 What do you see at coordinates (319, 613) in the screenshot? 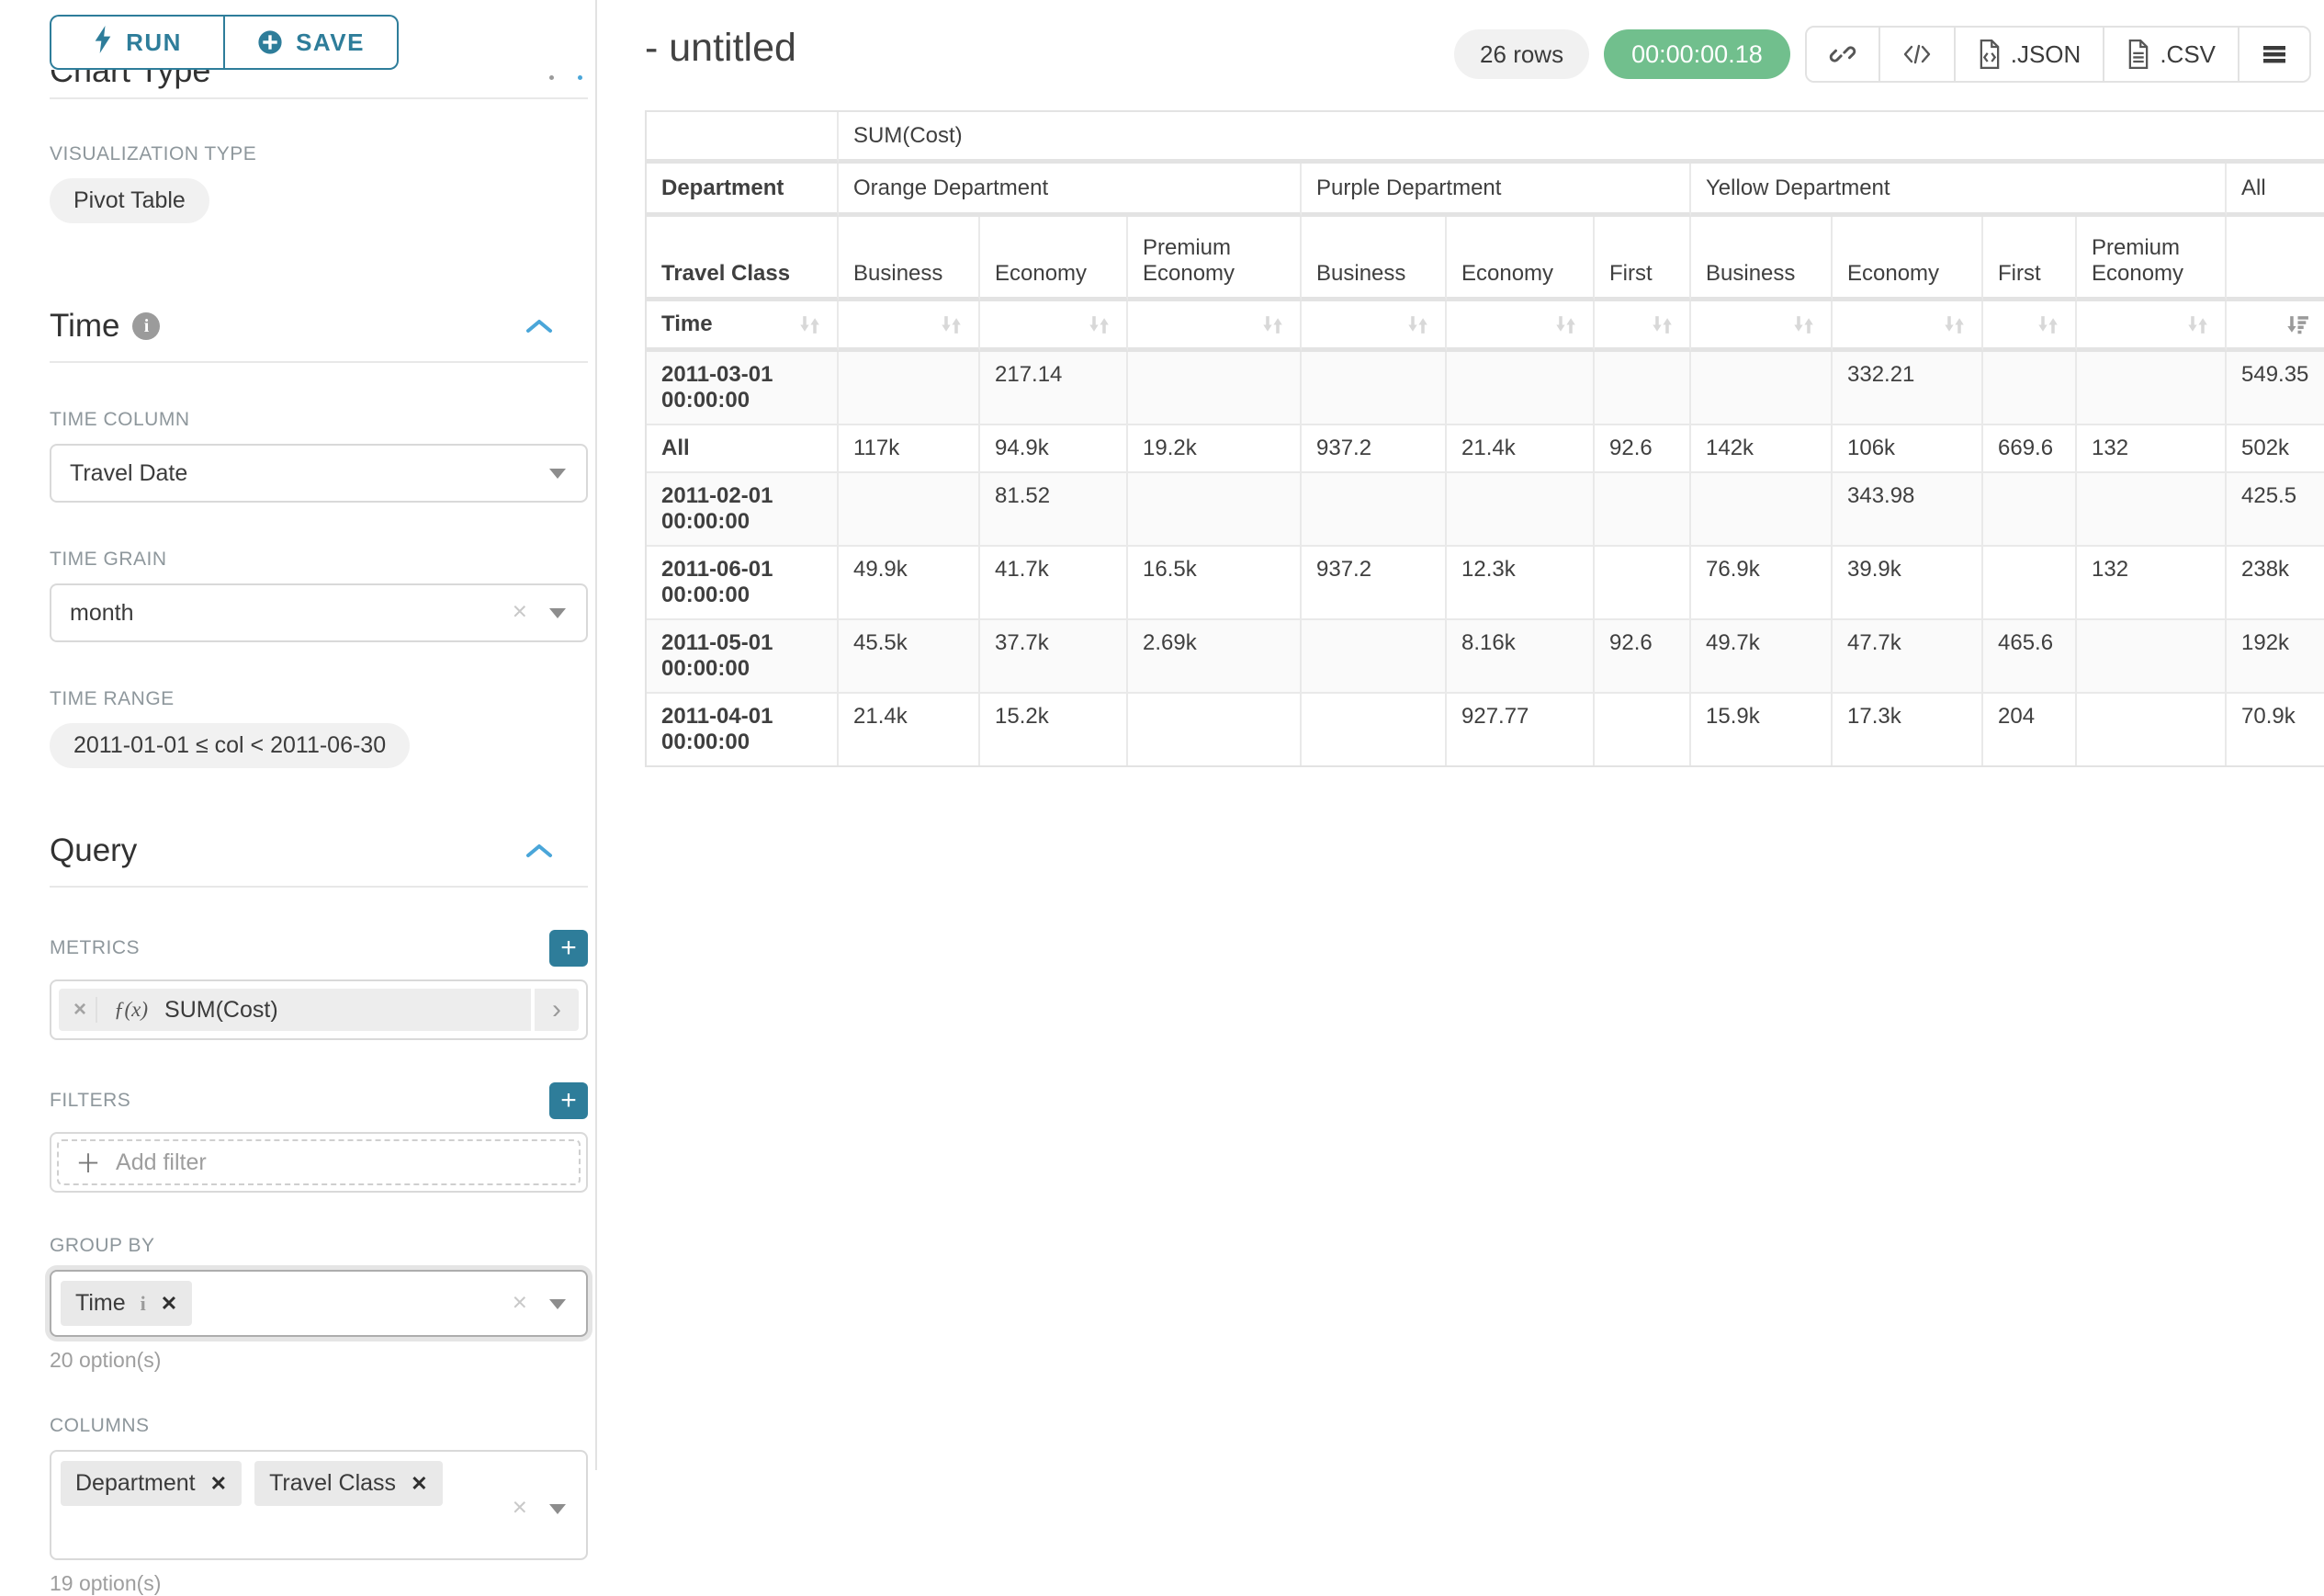
I see `time-grain-select: month ×` at bounding box center [319, 613].